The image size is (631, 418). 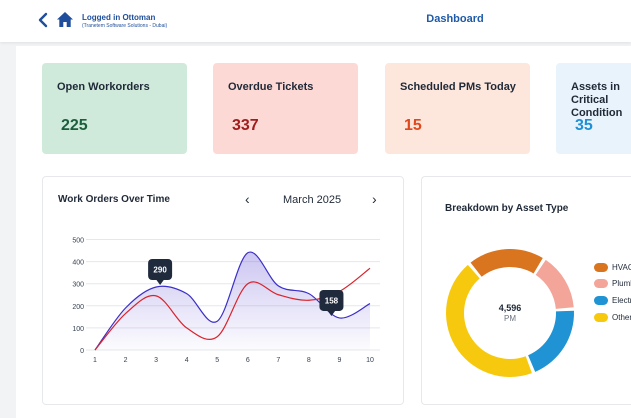 What do you see at coordinates (455, 19) in the screenshot?
I see `page-title: Dashboard` at bounding box center [455, 19].